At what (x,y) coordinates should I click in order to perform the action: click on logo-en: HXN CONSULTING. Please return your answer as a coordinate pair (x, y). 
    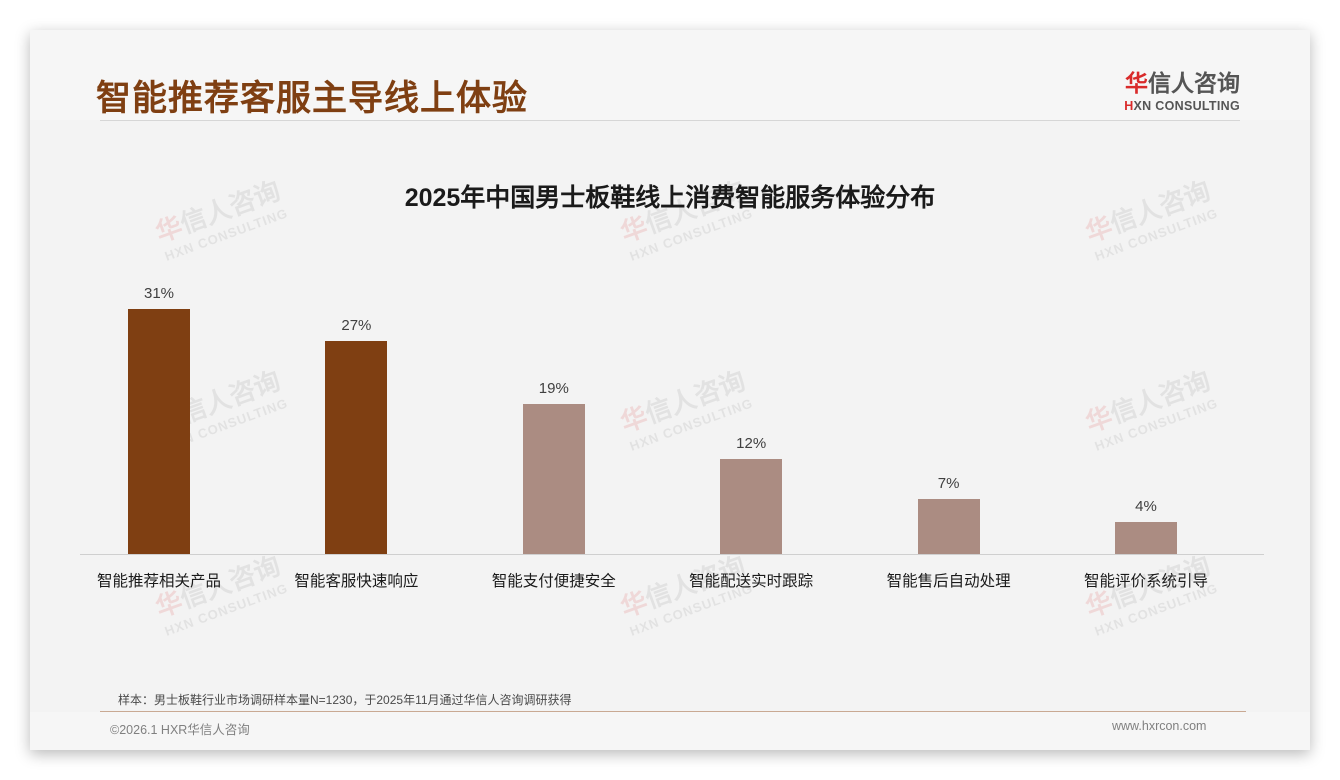
    Looking at the image, I should click on (1182, 106).